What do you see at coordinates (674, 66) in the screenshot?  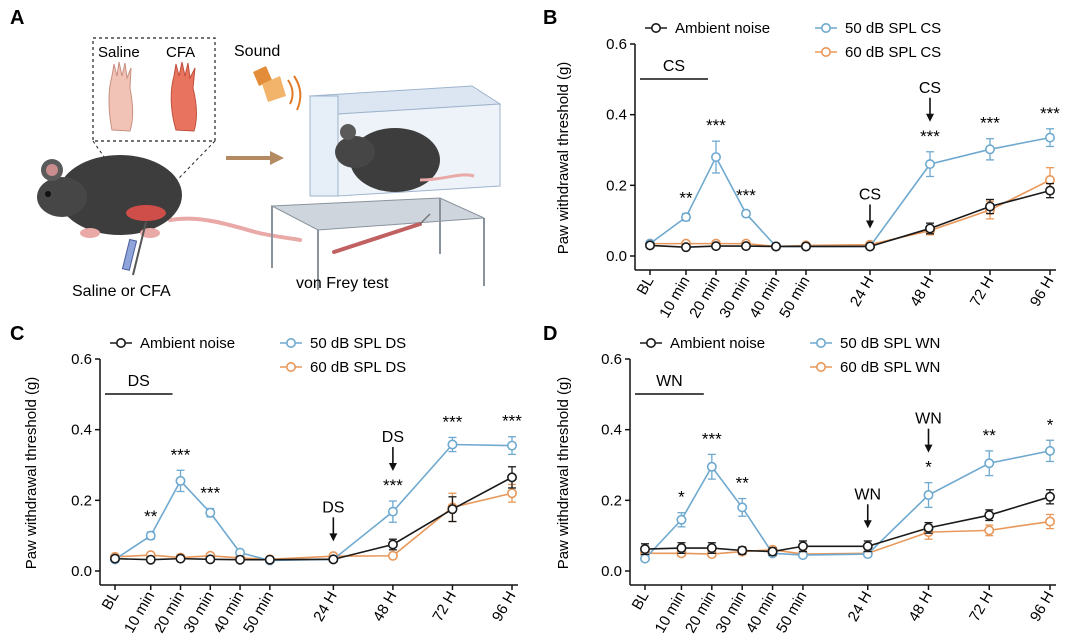 I see `stimulus-bar-label: CS` at bounding box center [674, 66].